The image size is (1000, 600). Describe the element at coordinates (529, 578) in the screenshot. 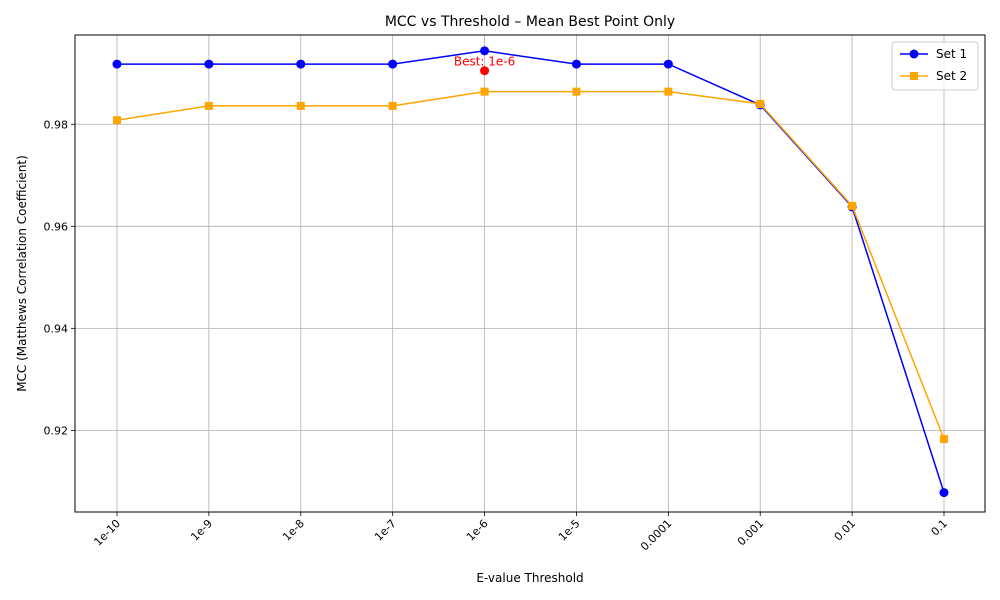

I see `x-axis-label: E-value Threshold` at that location.